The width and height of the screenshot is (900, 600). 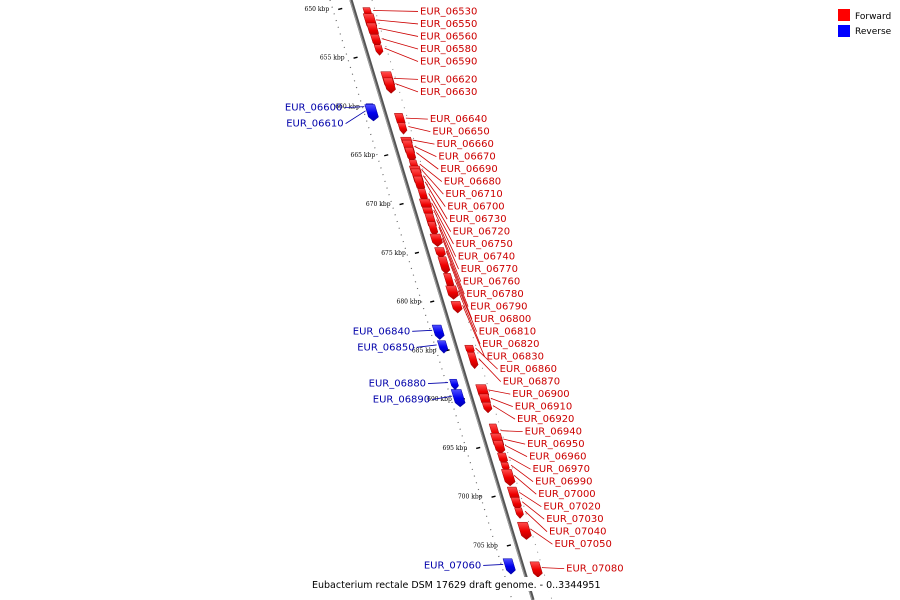 What do you see at coordinates (455, 448) in the screenshot?
I see `axis-tick-label: 695 kbp` at bounding box center [455, 448].